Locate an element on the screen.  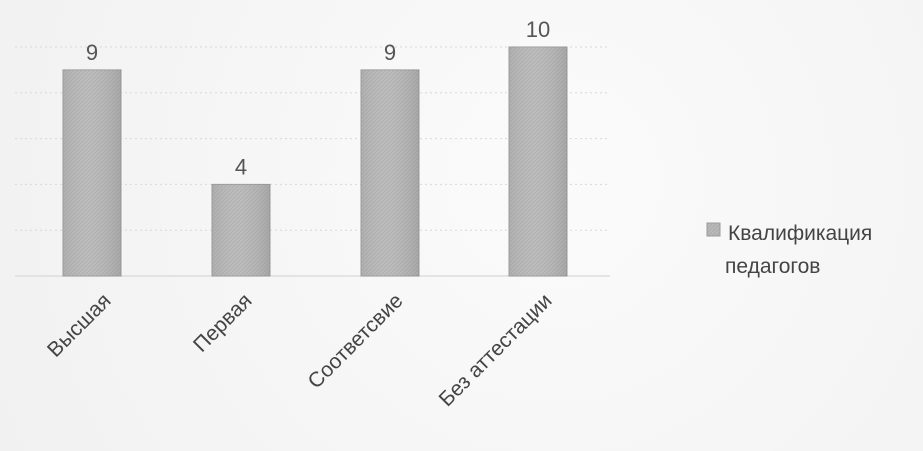
legend-label-line1: Квалификация is located at coordinates (800, 233).